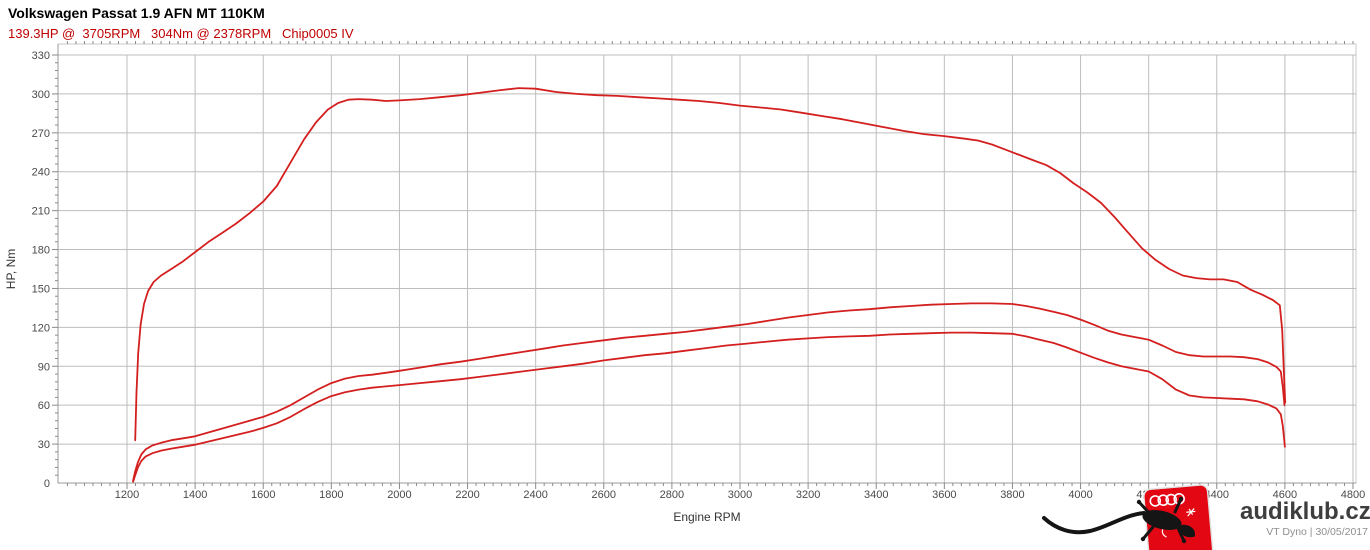  Describe the element at coordinates (136, 13) in the screenshot. I see `page-title: Volkswagen Passat 1.9 AFN MT 110KM` at that location.